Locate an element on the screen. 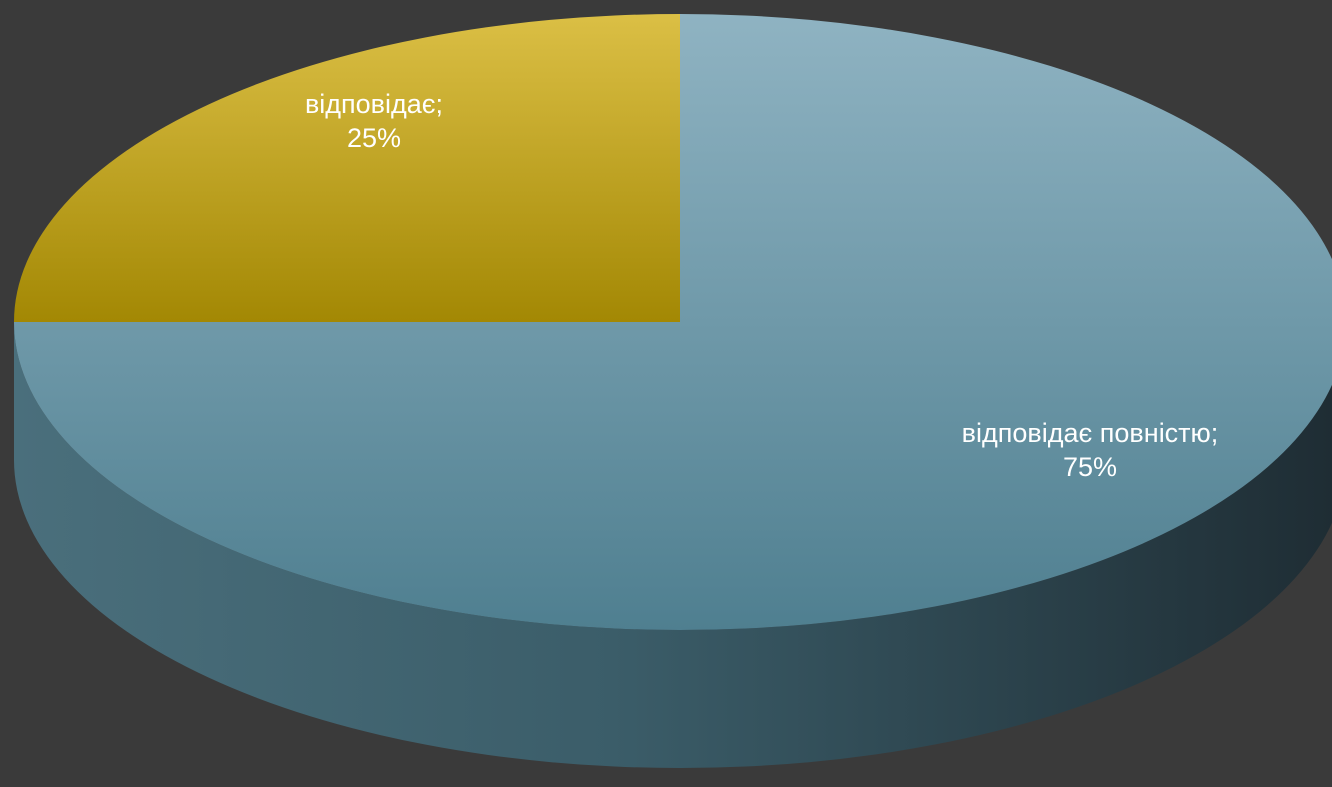 The width and height of the screenshot is (1332, 787). slice-category-label: відповідає повністю; is located at coordinates (1090, 433).